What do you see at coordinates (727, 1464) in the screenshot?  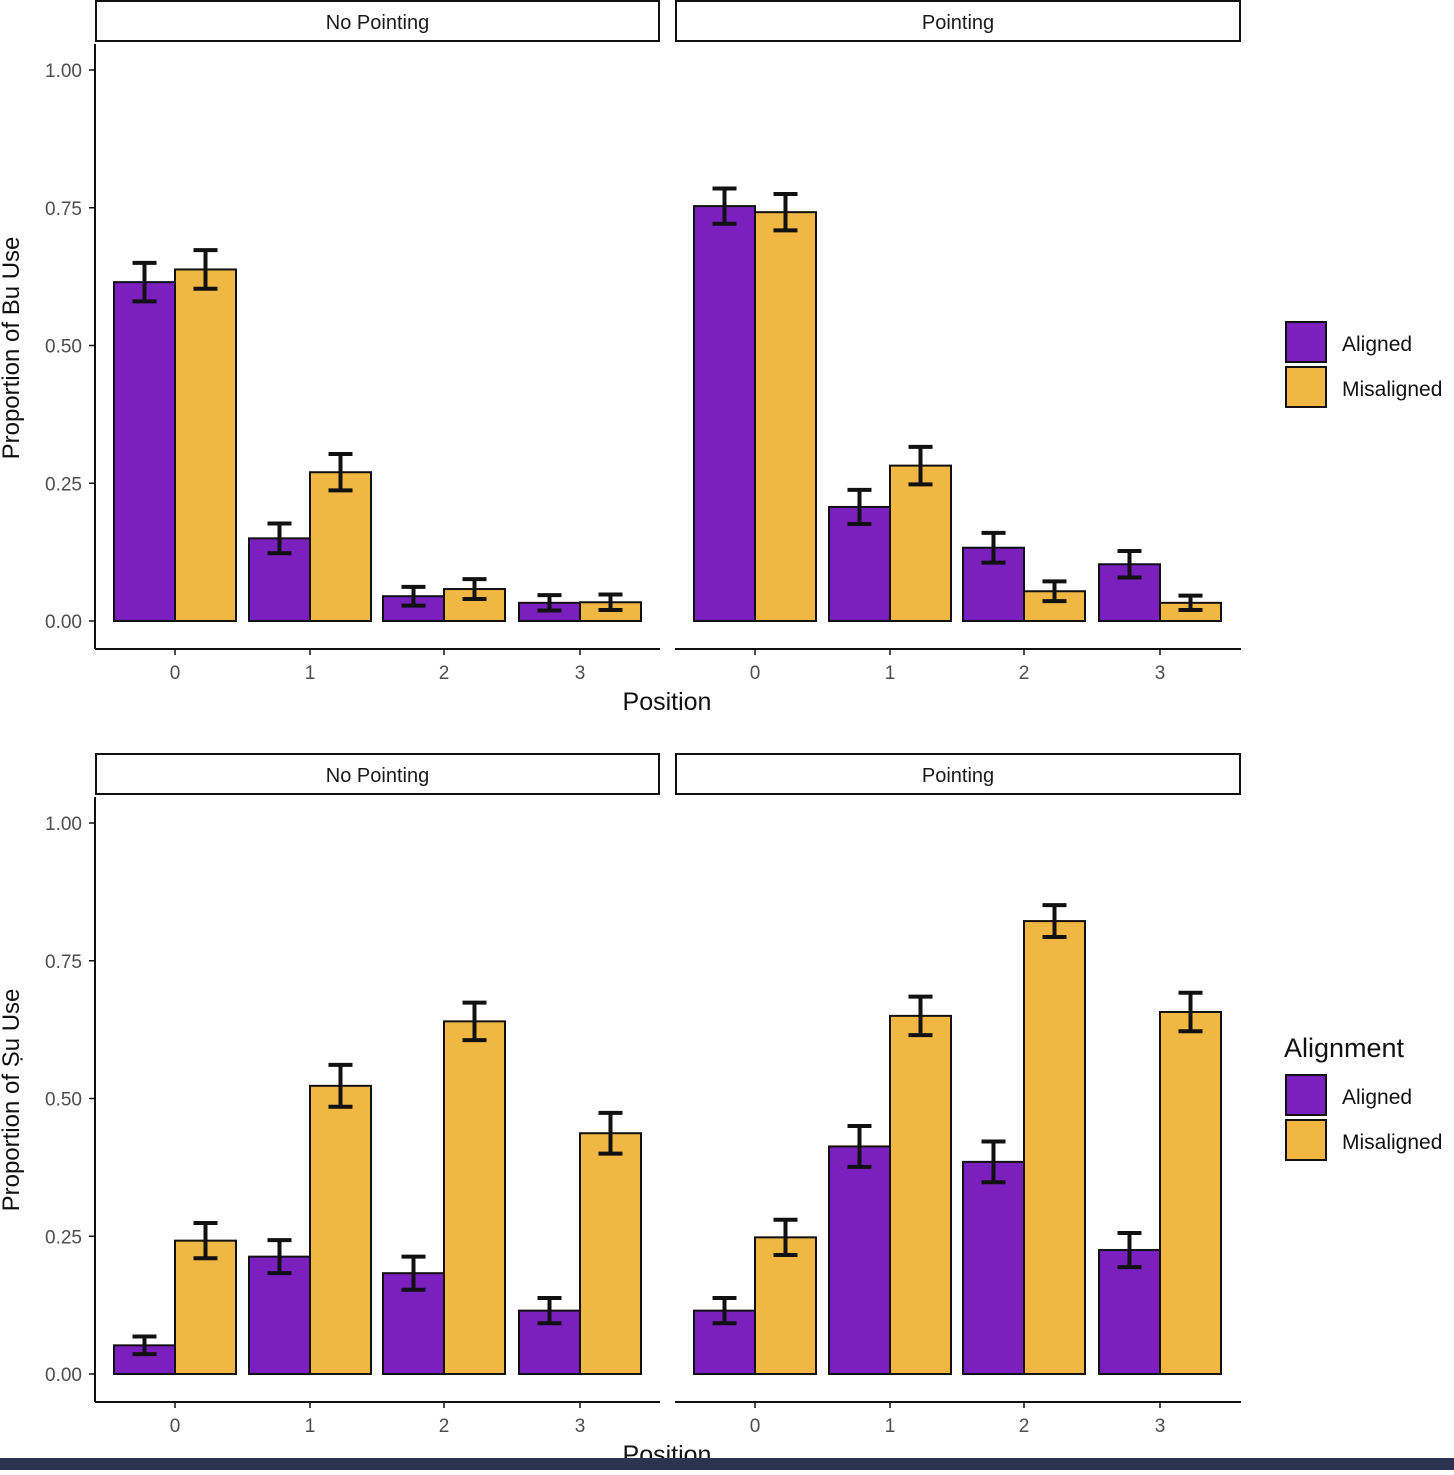 I see `bottom-window-strip` at bounding box center [727, 1464].